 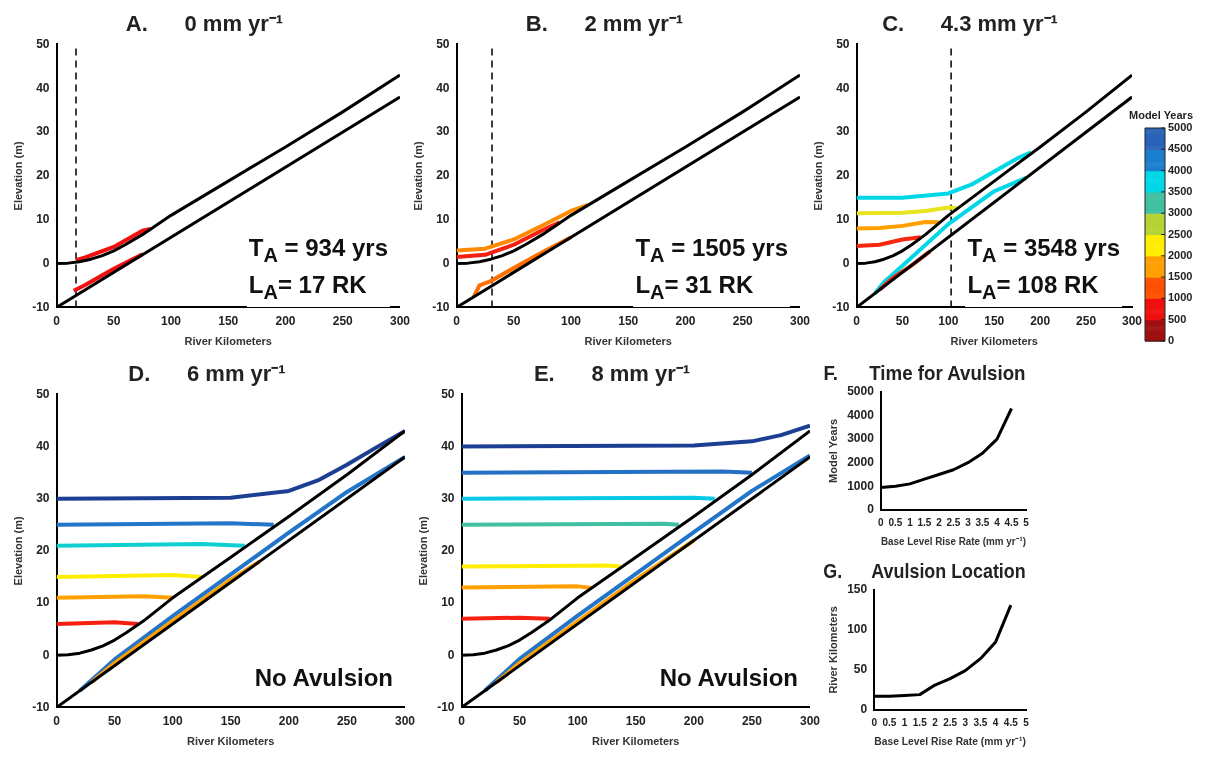 What do you see at coordinates (318, 251) in the screenshot?
I see `annotation: T$_{A}$ = 934 yrs` at bounding box center [318, 251].